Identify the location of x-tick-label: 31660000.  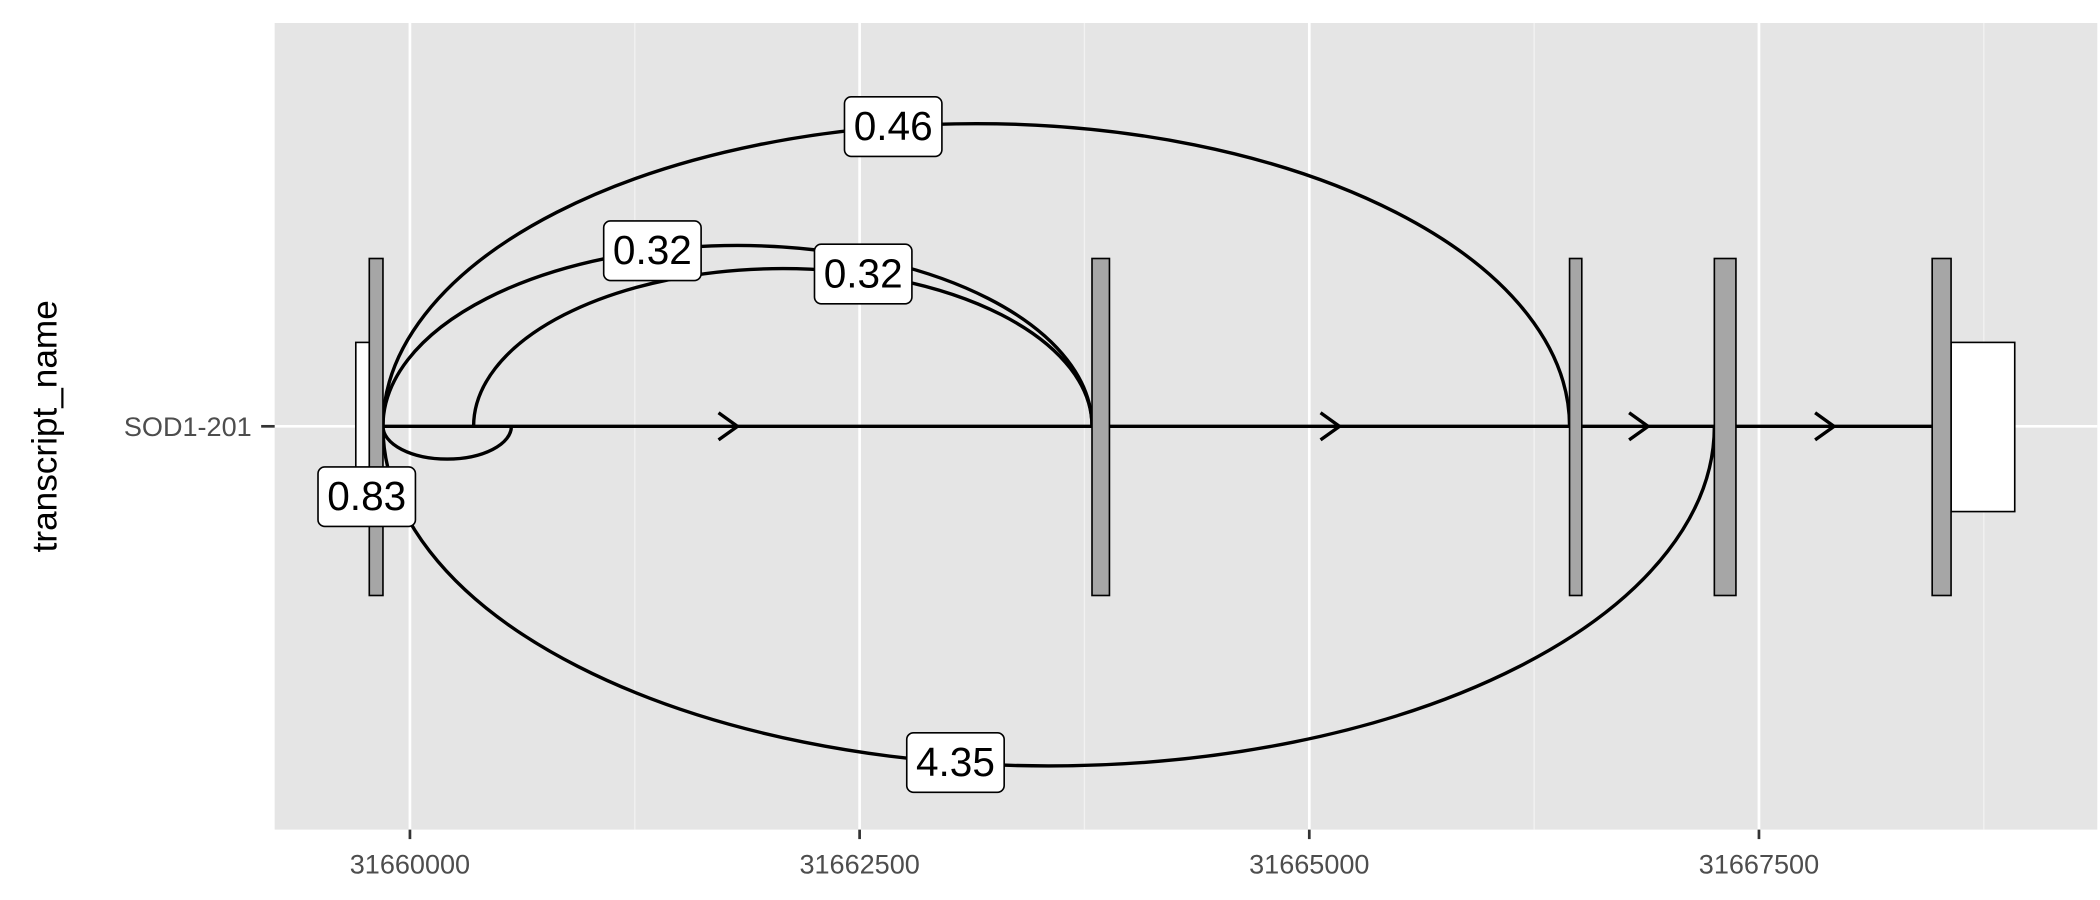
(410, 864).